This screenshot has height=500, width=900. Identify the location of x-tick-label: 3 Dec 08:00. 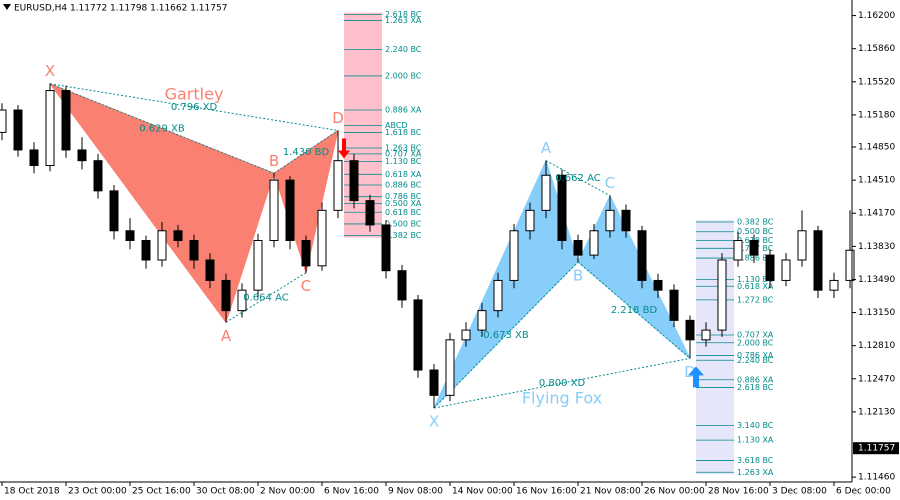
(799, 492).